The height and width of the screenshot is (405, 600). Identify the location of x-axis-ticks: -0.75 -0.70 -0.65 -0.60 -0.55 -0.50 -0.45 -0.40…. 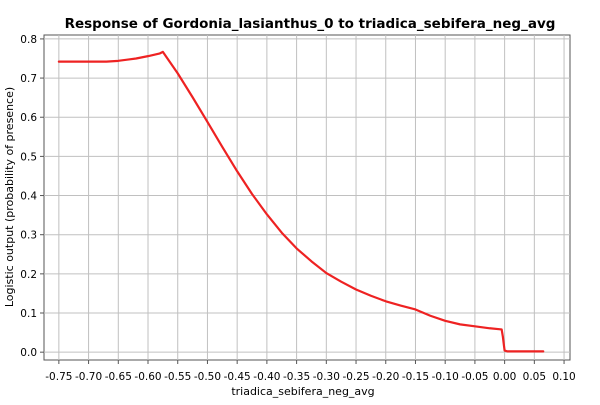
(310, 371).